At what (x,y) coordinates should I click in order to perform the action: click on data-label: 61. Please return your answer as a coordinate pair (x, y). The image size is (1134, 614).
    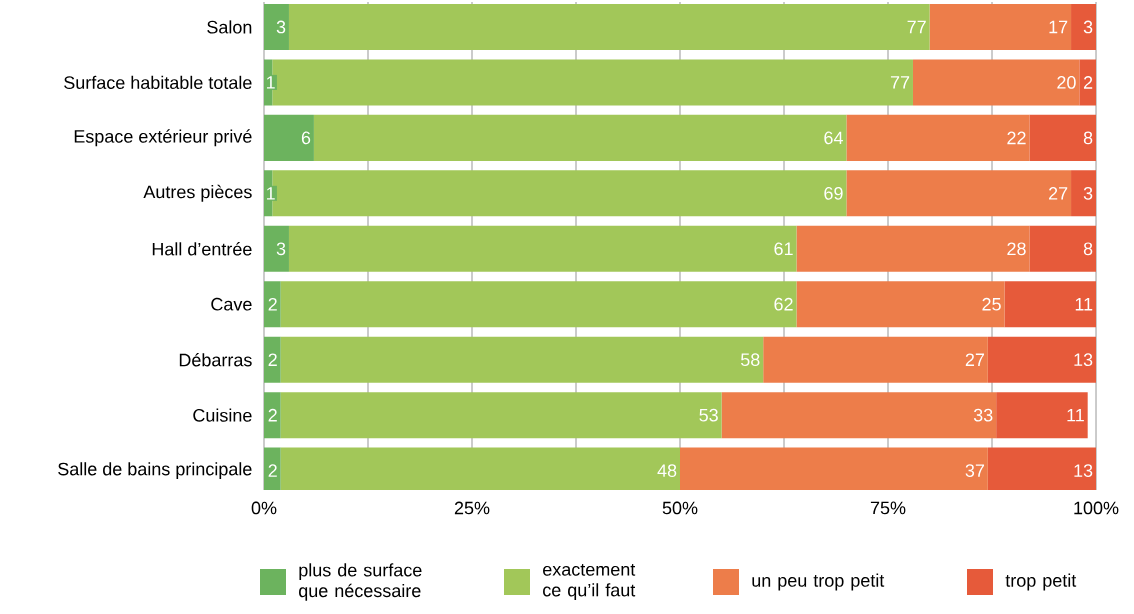
    Looking at the image, I should click on (783, 249).